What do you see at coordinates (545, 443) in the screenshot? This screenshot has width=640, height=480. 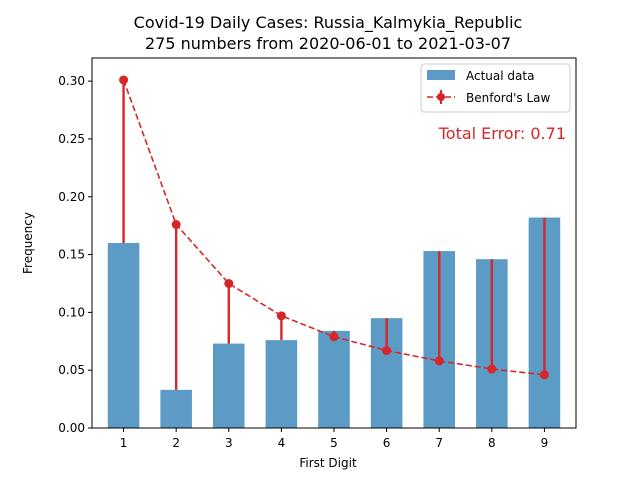 I see `x-tick-label: 9` at bounding box center [545, 443].